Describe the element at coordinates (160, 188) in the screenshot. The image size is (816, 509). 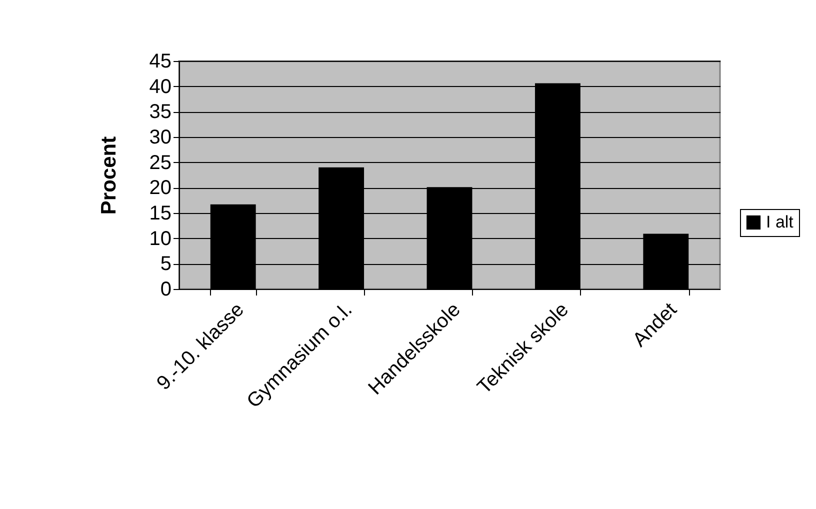
I see `y-tick-label: 20` at that location.